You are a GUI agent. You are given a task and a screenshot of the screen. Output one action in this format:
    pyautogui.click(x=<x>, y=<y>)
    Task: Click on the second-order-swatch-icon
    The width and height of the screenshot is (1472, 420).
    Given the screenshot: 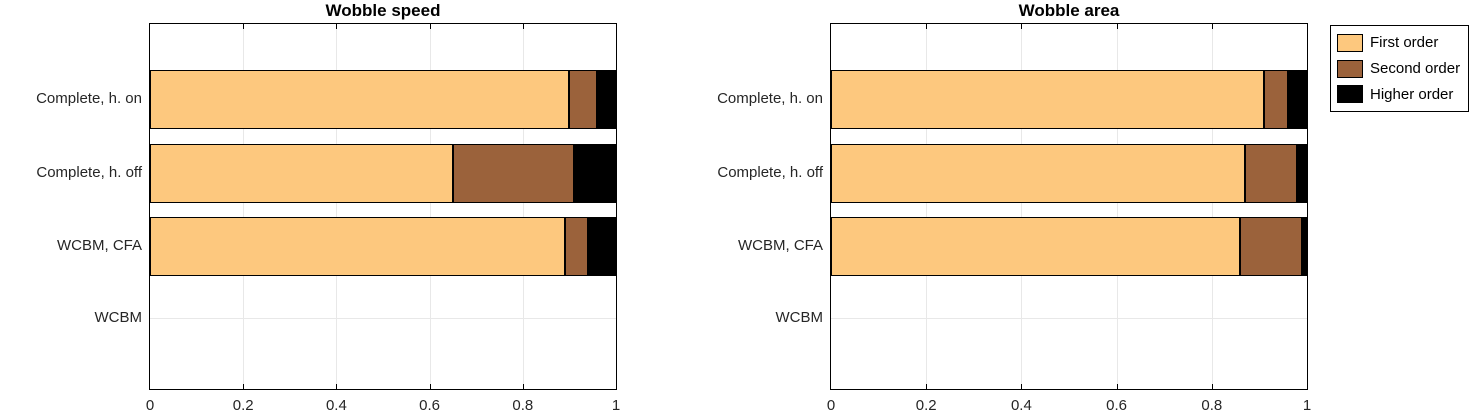 What is the action you would take?
    pyautogui.click(x=1350, y=68)
    